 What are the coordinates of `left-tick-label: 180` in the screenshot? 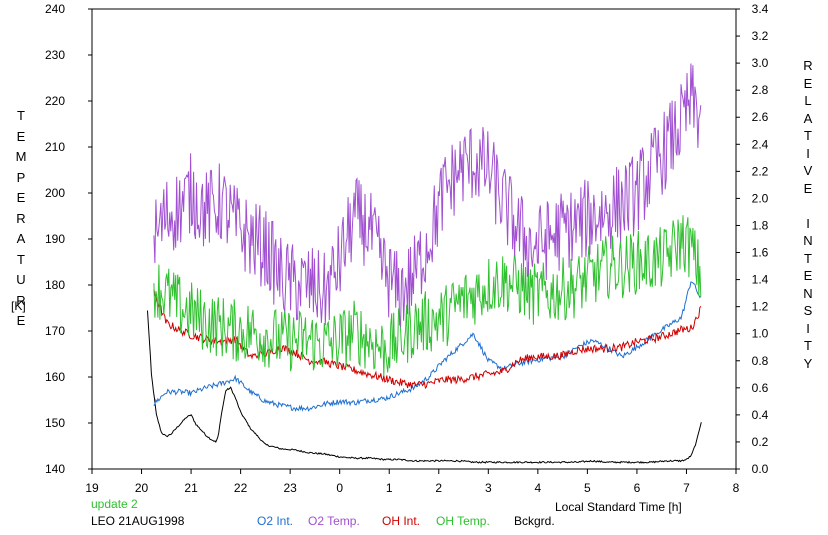 It's located at (55, 285).